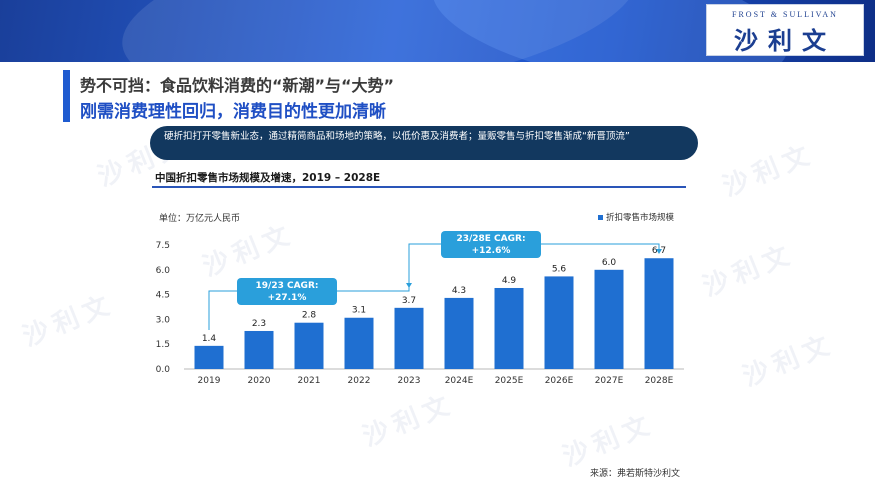 This screenshot has height=493, width=875. I want to click on chart-unit-label: 单位：万亿元人民币, so click(200, 219).